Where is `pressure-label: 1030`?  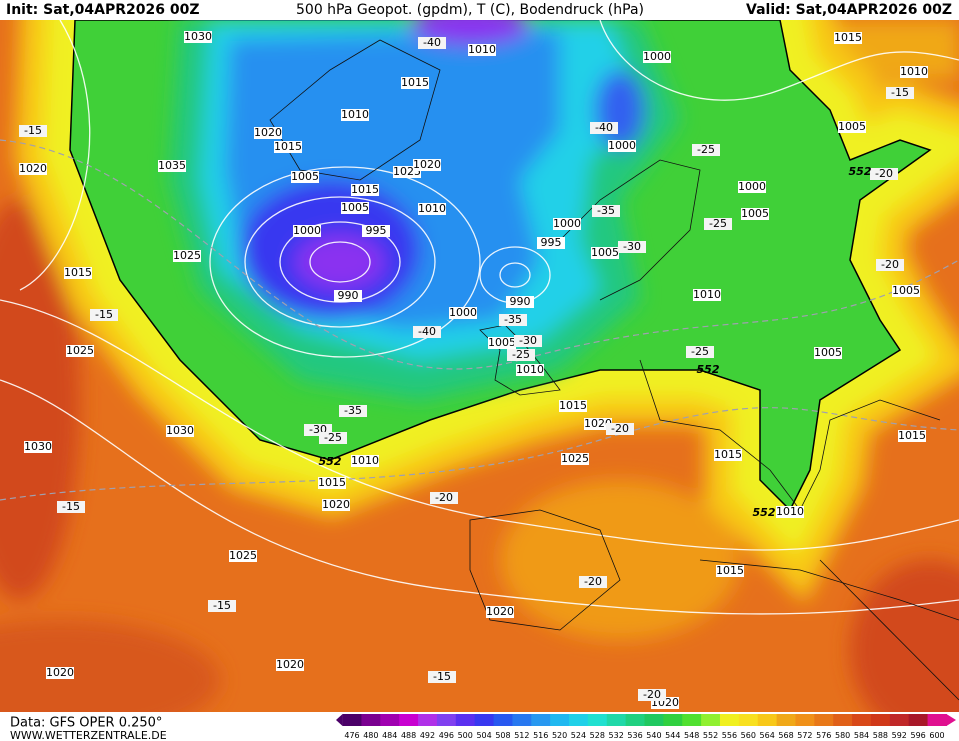 pressure-label: 1030 is located at coordinates (198, 36).